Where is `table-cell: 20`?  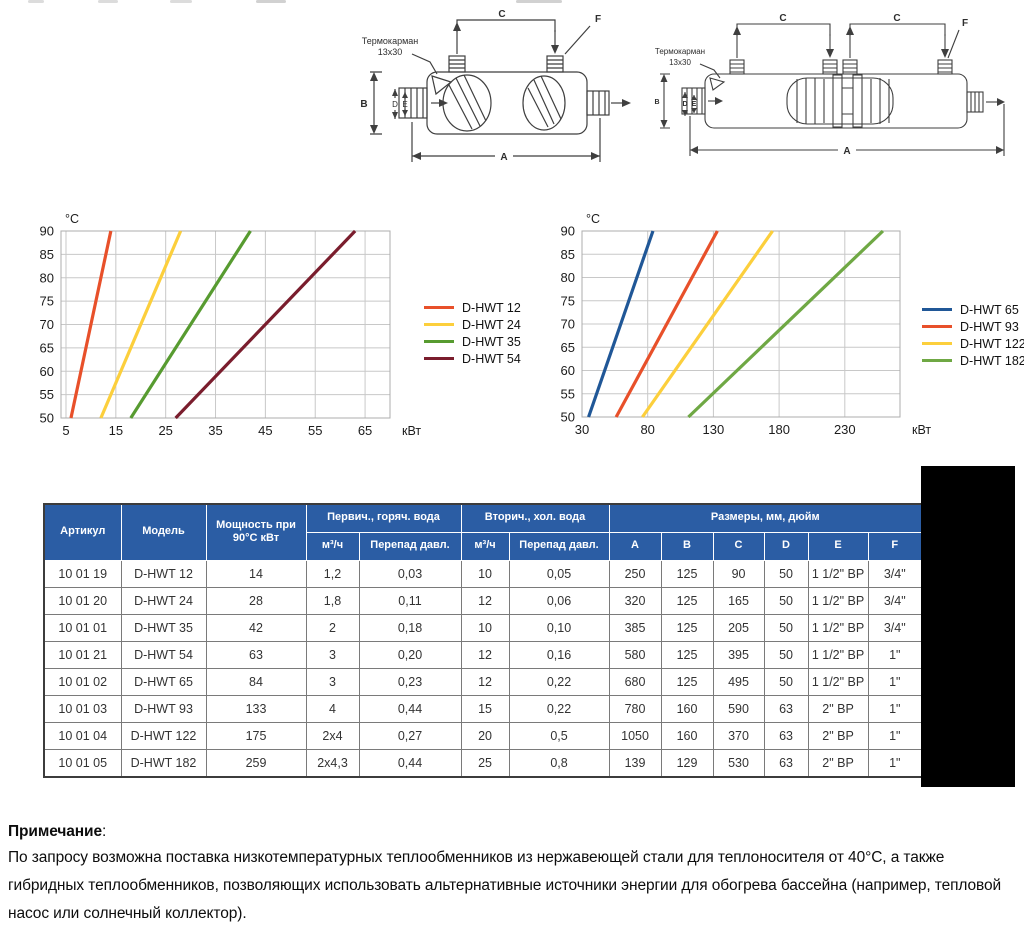
table-cell: 20 is located at coordinates (485, 735).